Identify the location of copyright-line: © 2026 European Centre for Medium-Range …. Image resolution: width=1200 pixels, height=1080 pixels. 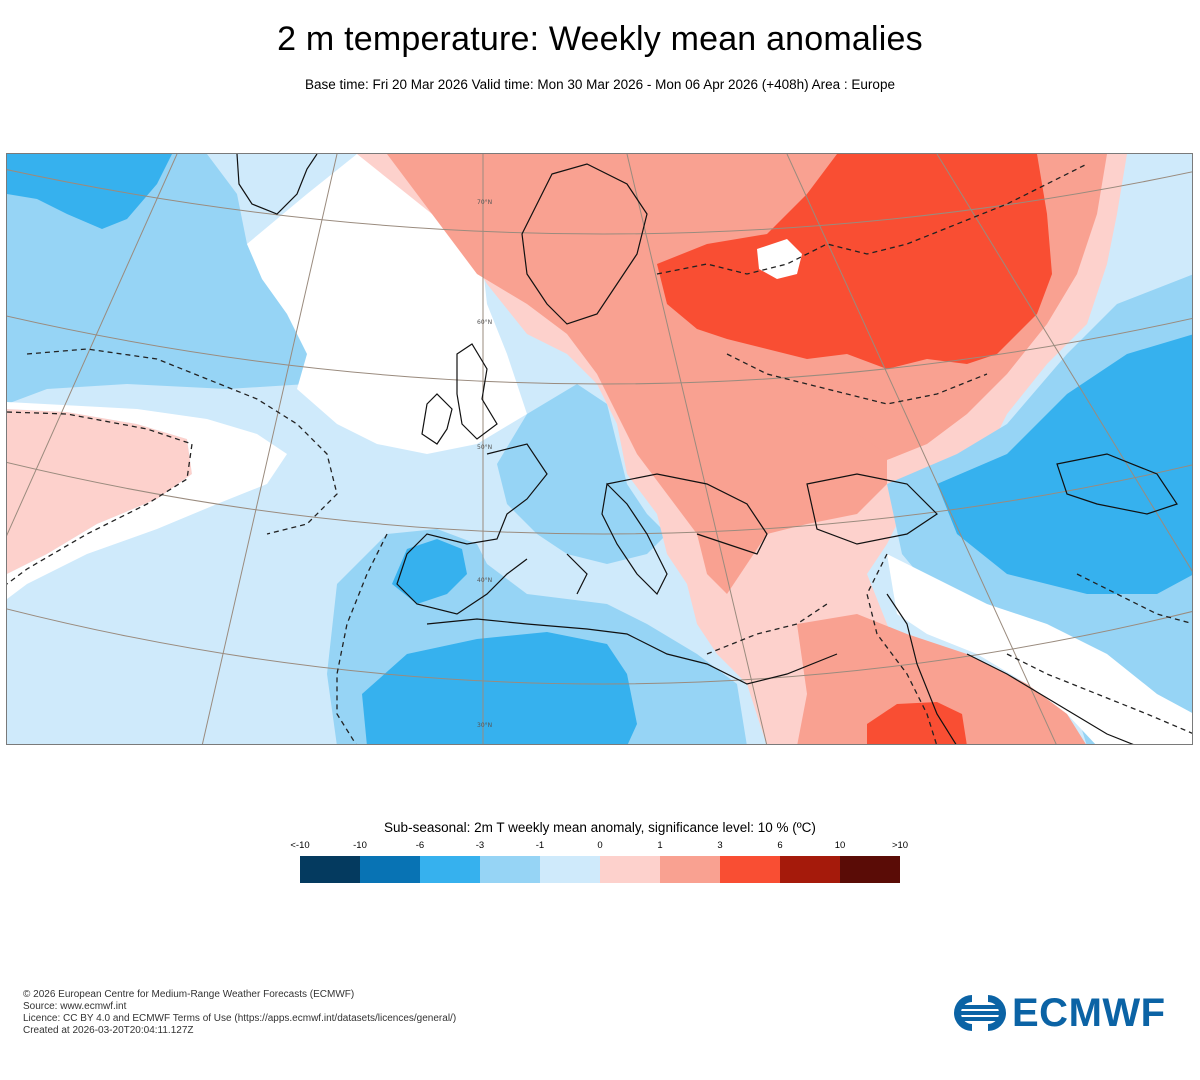
(189, 994).